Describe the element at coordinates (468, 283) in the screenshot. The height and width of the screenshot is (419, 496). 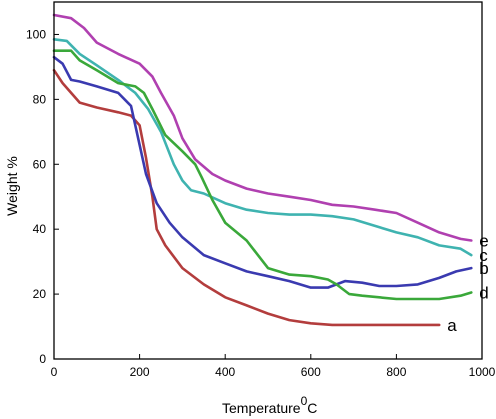
I see `series-labels: a bcd e` at that location.